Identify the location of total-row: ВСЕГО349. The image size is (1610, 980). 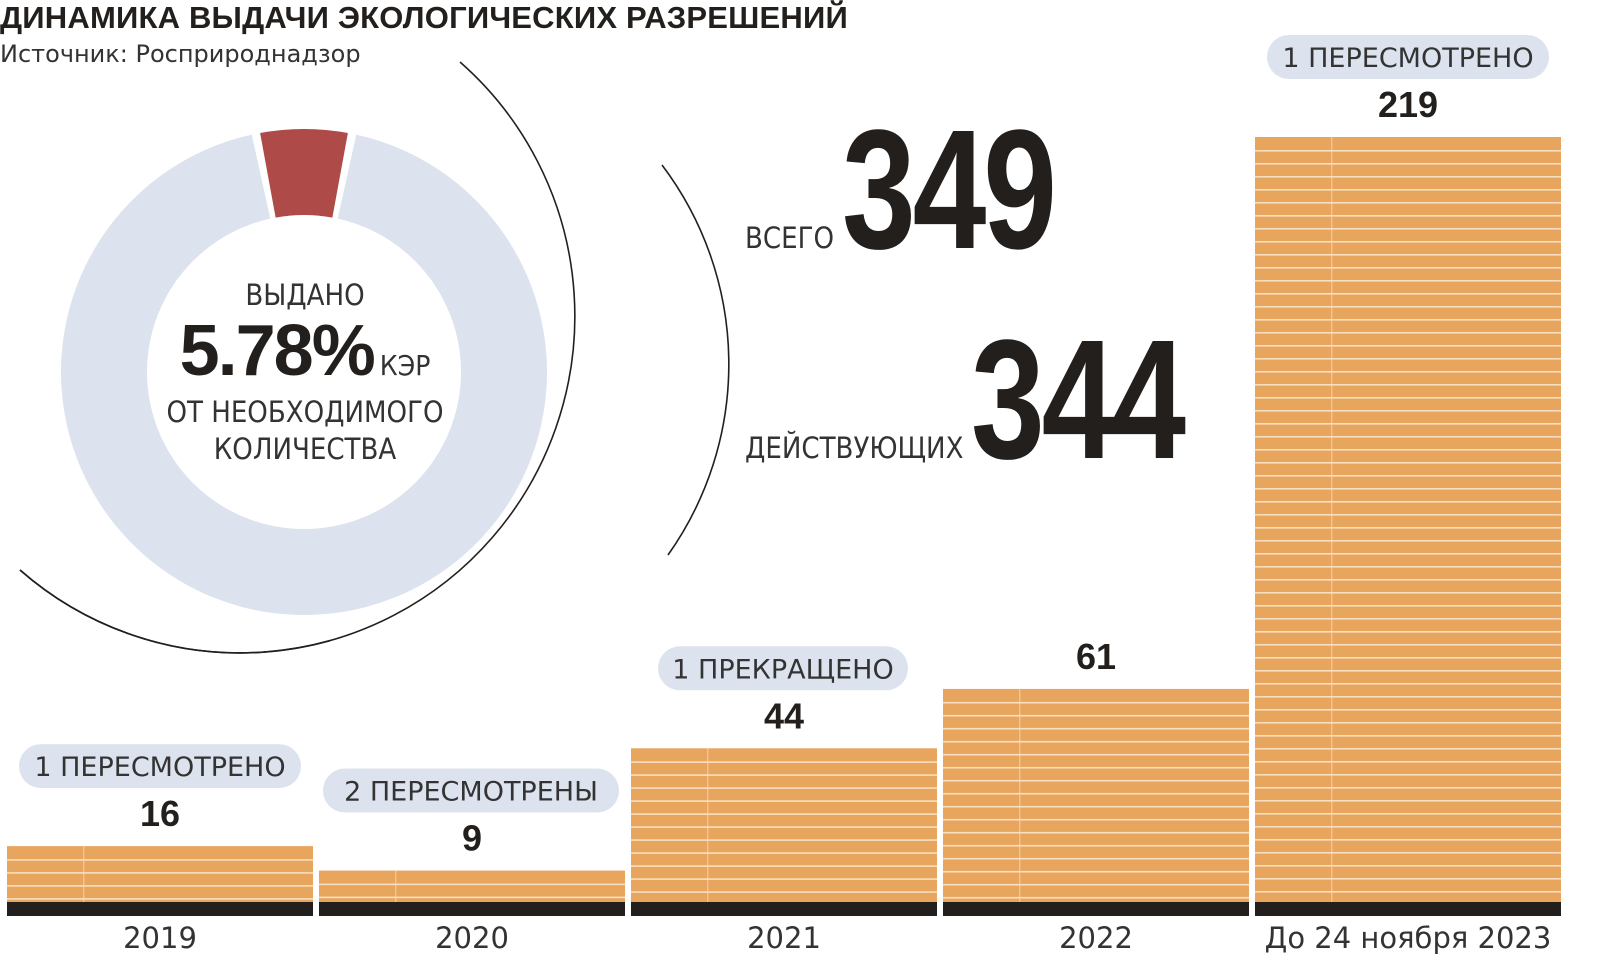
(929, 190).